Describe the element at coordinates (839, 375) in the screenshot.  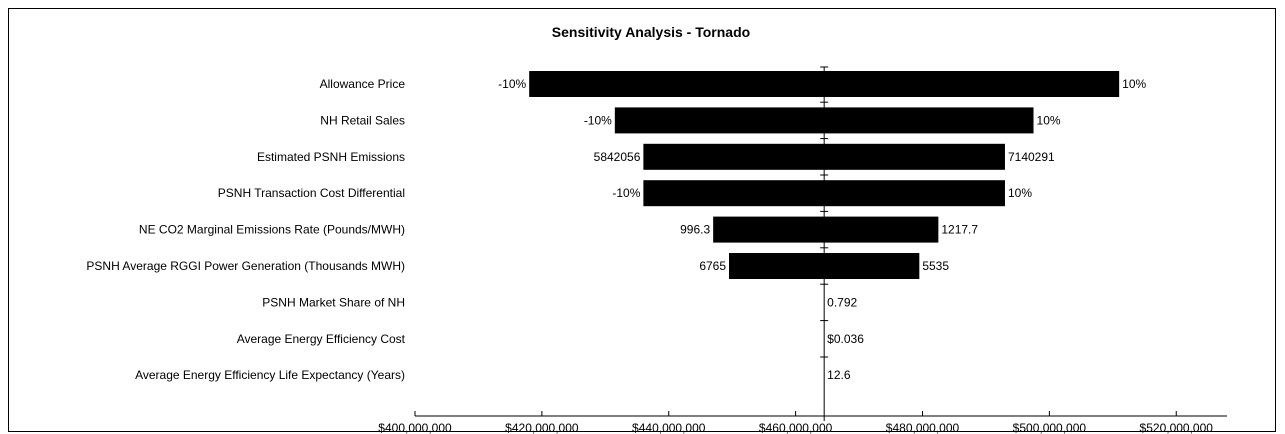
I see `high-value-label: 12.6` at that location.